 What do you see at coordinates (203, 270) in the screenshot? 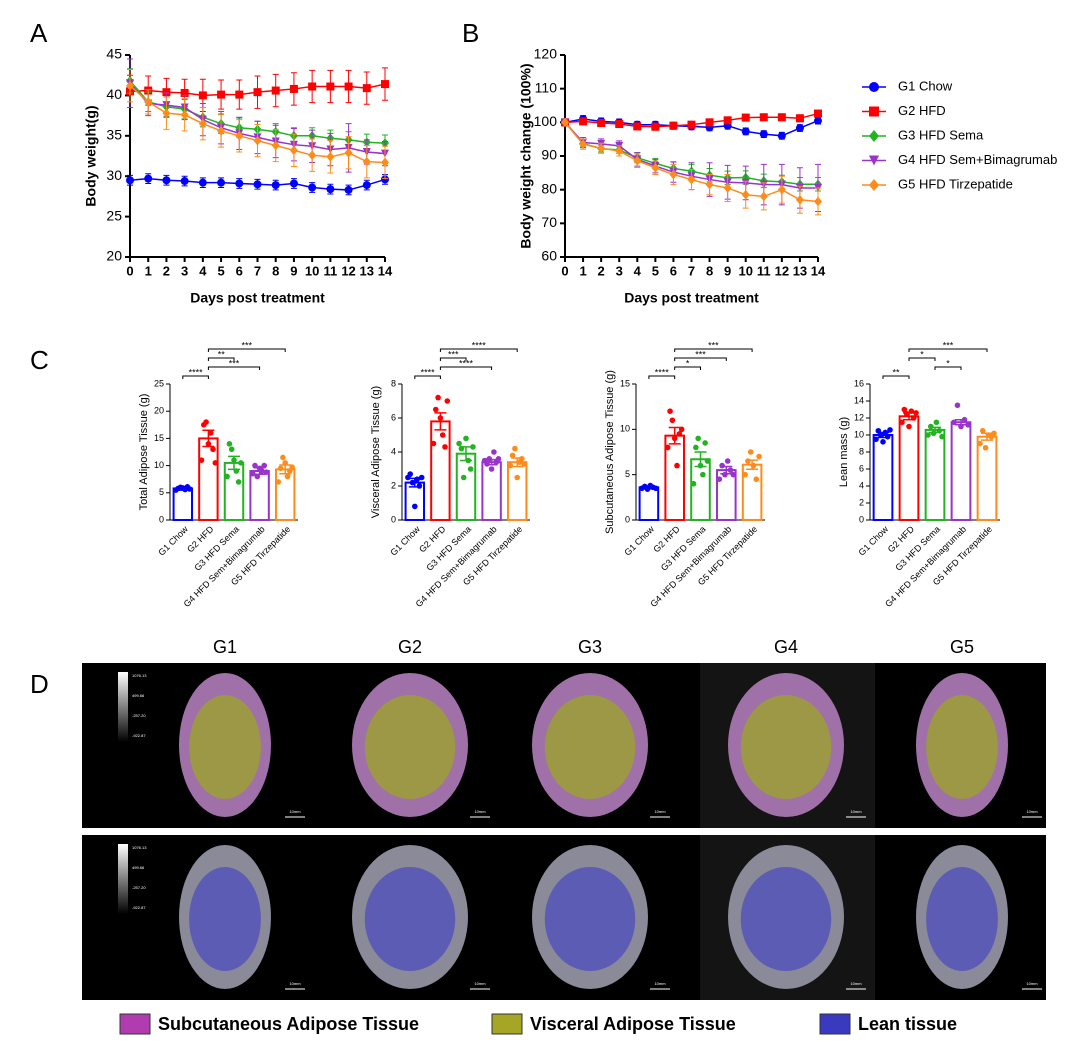
I see `x-tick-label: 4` at bounding box center [203, 270].